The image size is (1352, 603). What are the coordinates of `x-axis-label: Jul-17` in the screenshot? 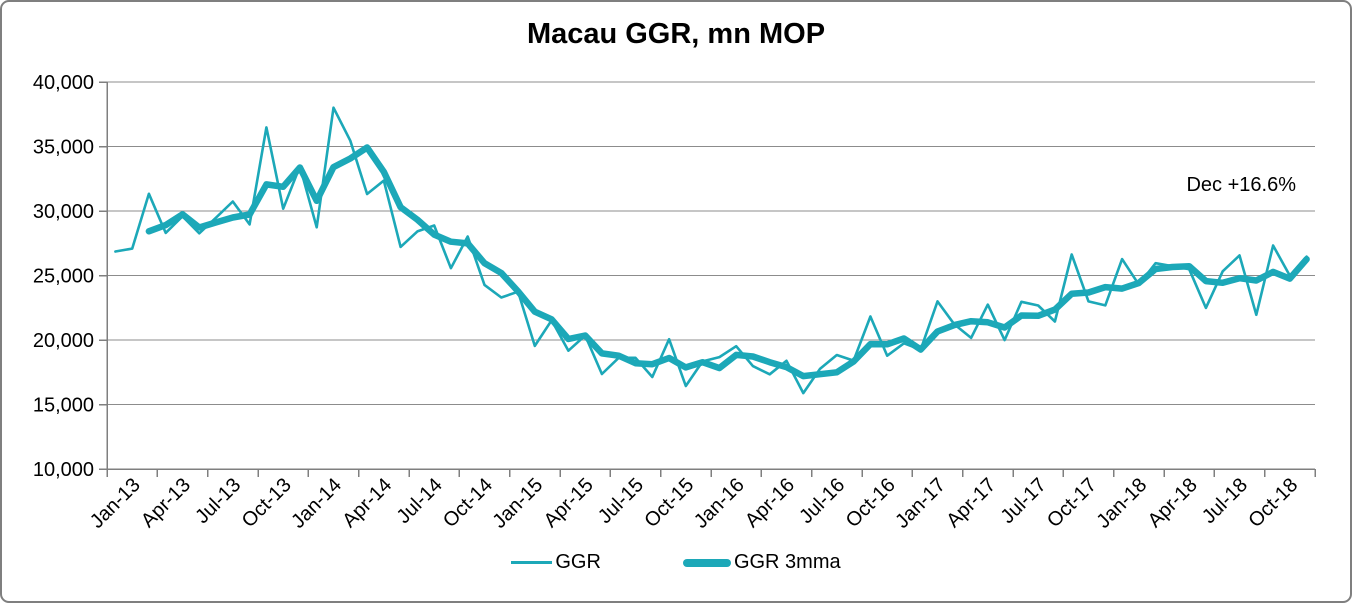 It's located at (1024, 501).